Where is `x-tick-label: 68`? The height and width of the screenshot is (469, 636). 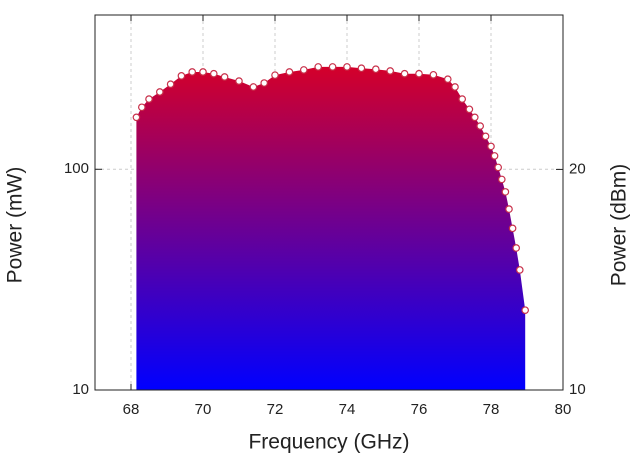 x-tick-label: 68 is located at coordinates (131, 409).